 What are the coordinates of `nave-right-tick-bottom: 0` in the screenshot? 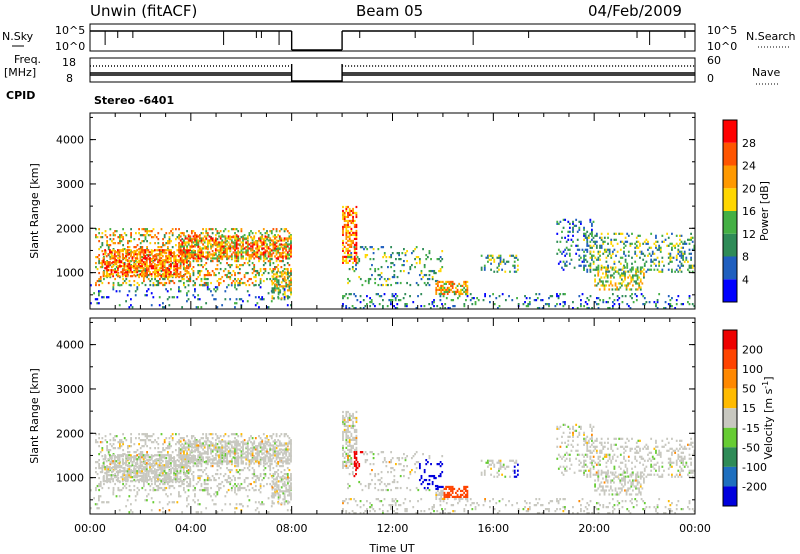 It's located at (710, 78).